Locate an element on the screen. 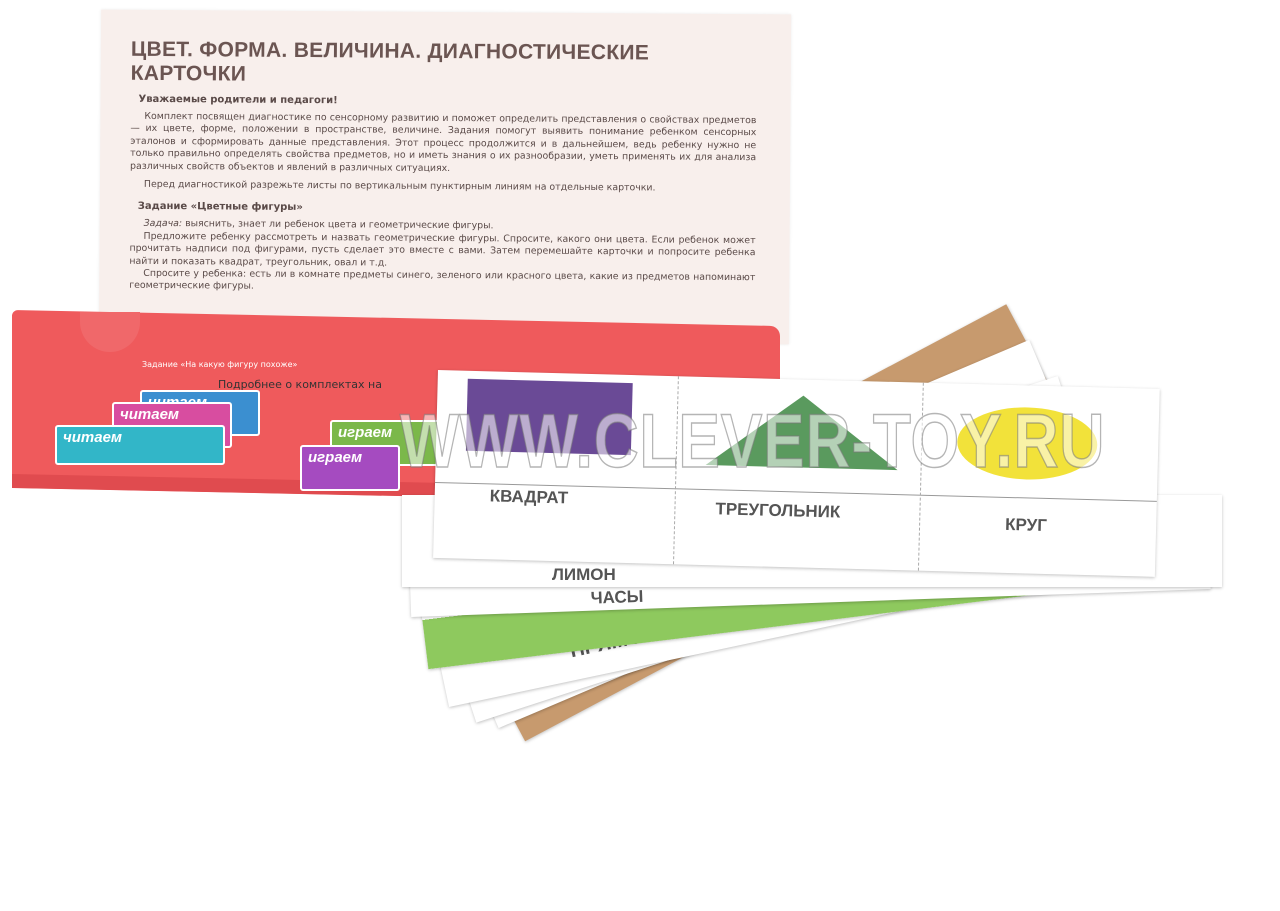 This screenshot has height=911, width=1280. card-label: КВАДРАТ is located at coordinates (529, 497).